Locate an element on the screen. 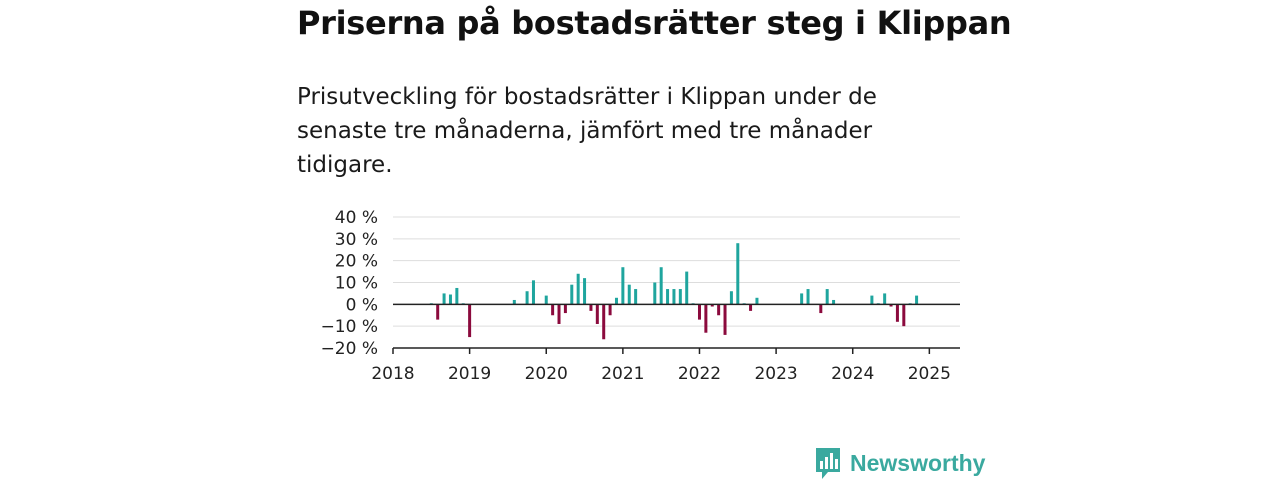 The width and height of the screenshot is (1280, 481). y-tick-label: 30 % is located at coordinates (356, 240).